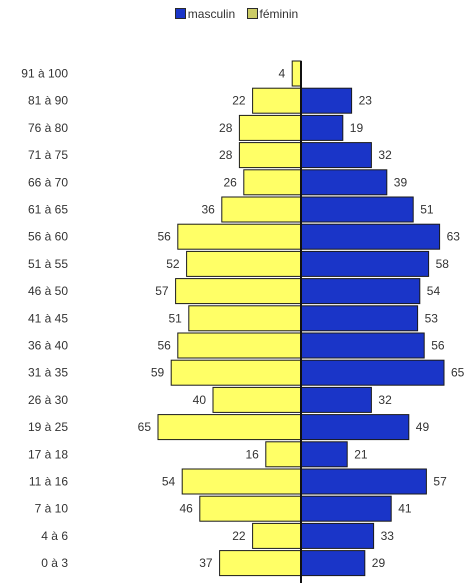 This screenshot has height=583, width=473. I want to click on value-label-feminin-36-a-40: 56, so click(164, 346).